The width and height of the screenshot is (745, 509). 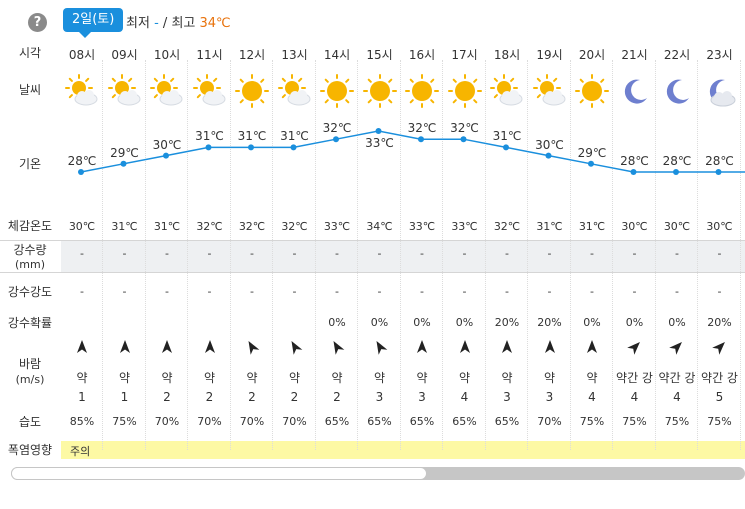 I want to click on hour-column: 19시 30℃ 31℃ - - 20% 약 3 70%, so click(x=550, y=250).